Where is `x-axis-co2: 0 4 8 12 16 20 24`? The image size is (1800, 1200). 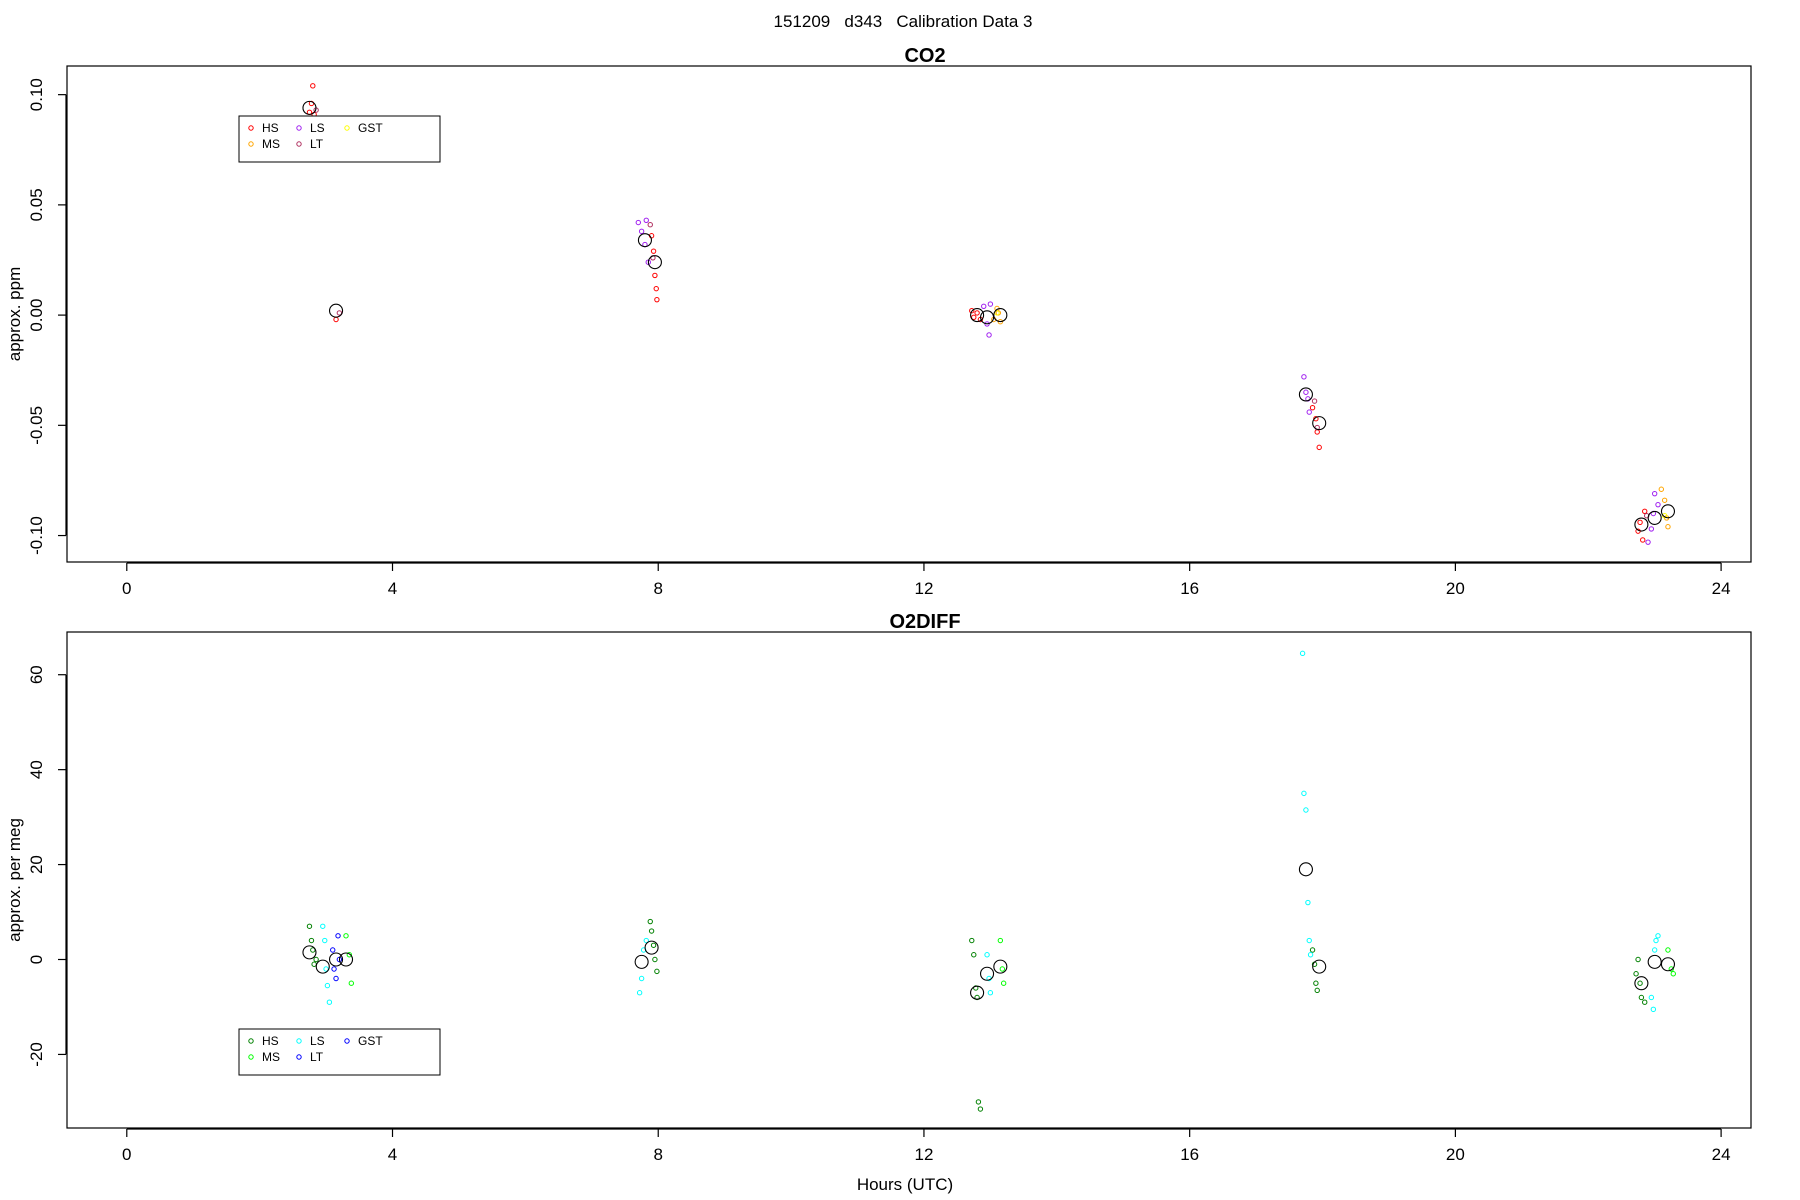
x-axis-co2: 0 4 8 12 16 20 24 is located at coordinates (926, 580).